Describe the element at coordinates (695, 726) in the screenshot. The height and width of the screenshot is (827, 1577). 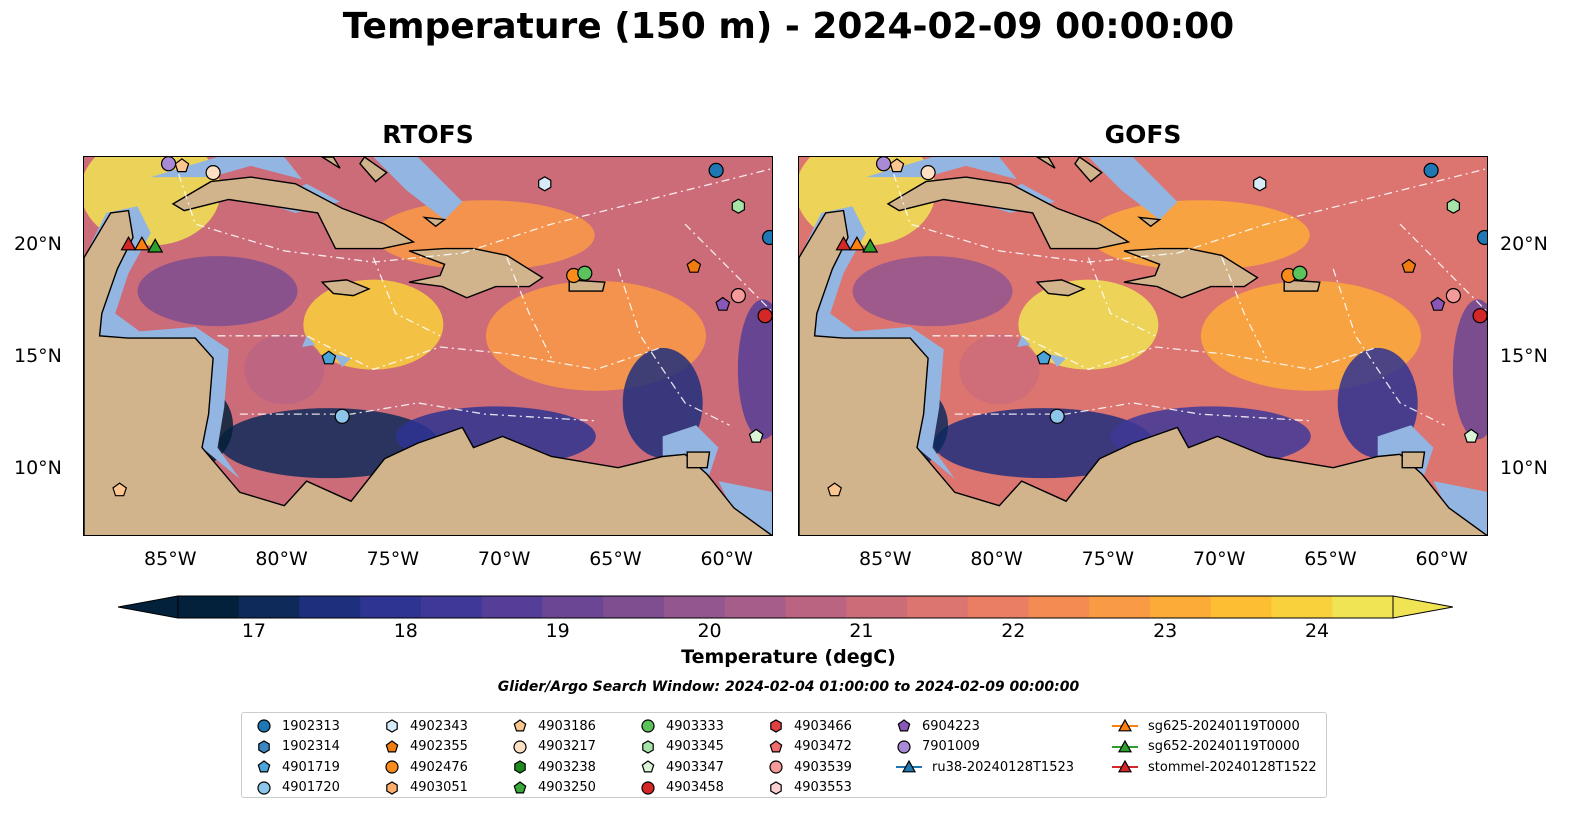
I see `legend-label: 4903333` at that location.